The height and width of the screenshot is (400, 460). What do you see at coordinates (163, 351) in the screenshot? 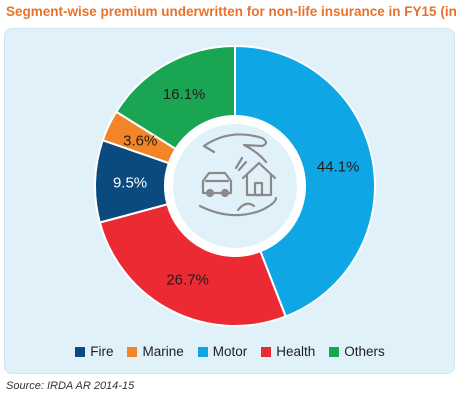
I see `legend-label: Marine` at bounding box center [163, 351].